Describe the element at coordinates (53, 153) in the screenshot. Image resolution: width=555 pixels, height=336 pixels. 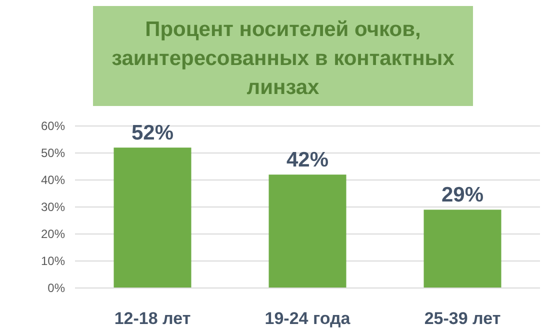
I see `y-tick-label: 50%` at that location.